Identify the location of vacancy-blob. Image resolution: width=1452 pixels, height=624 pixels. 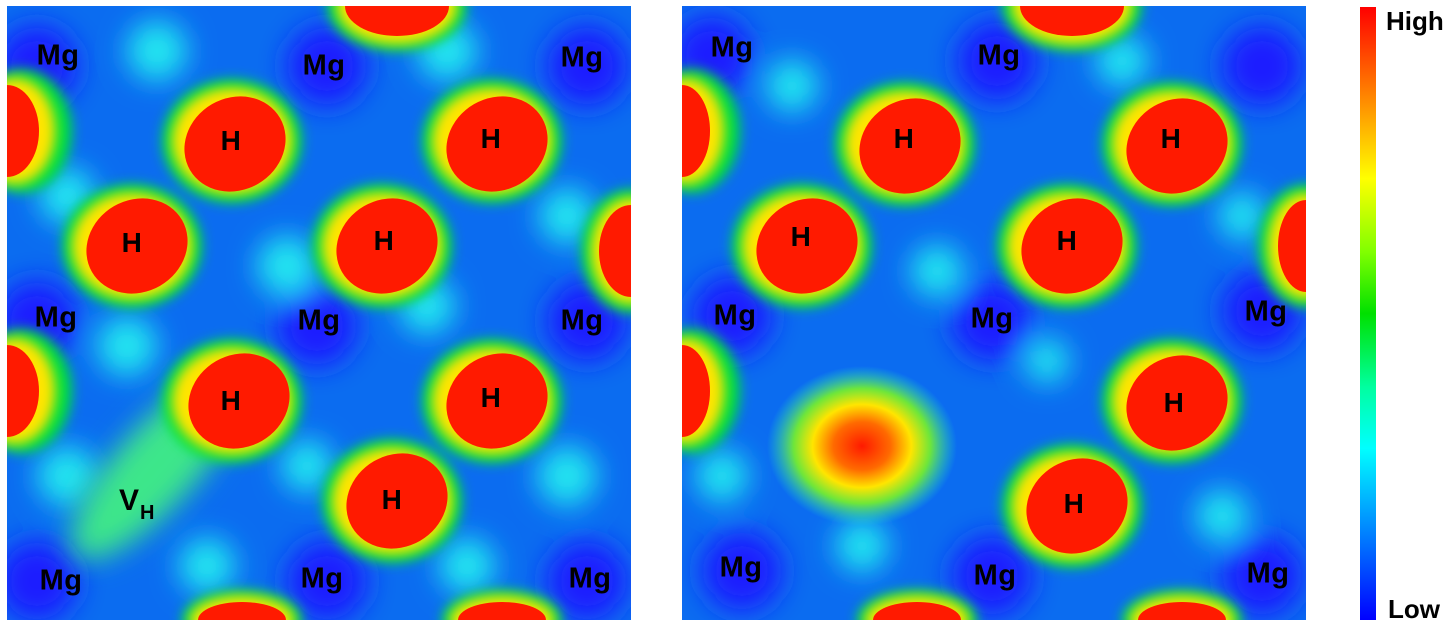
(862, 446).